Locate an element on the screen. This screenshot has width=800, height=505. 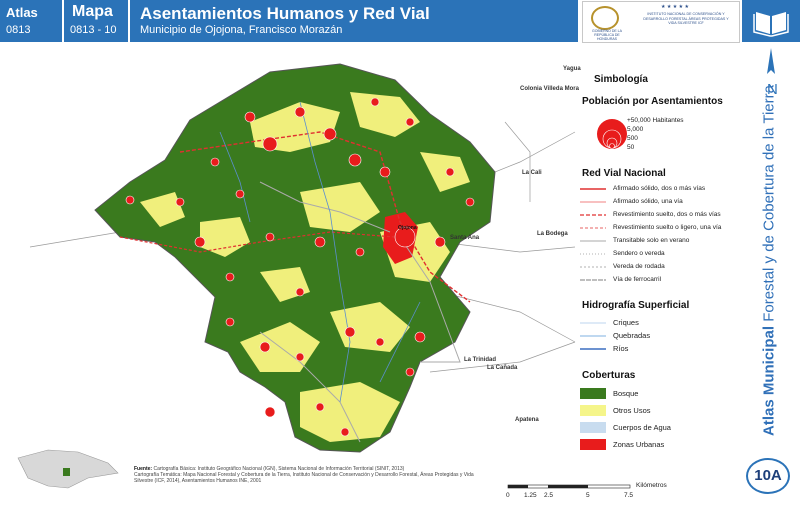
cobertura-label-3: Zonas Urbanas is located at coordinates (639, 444).